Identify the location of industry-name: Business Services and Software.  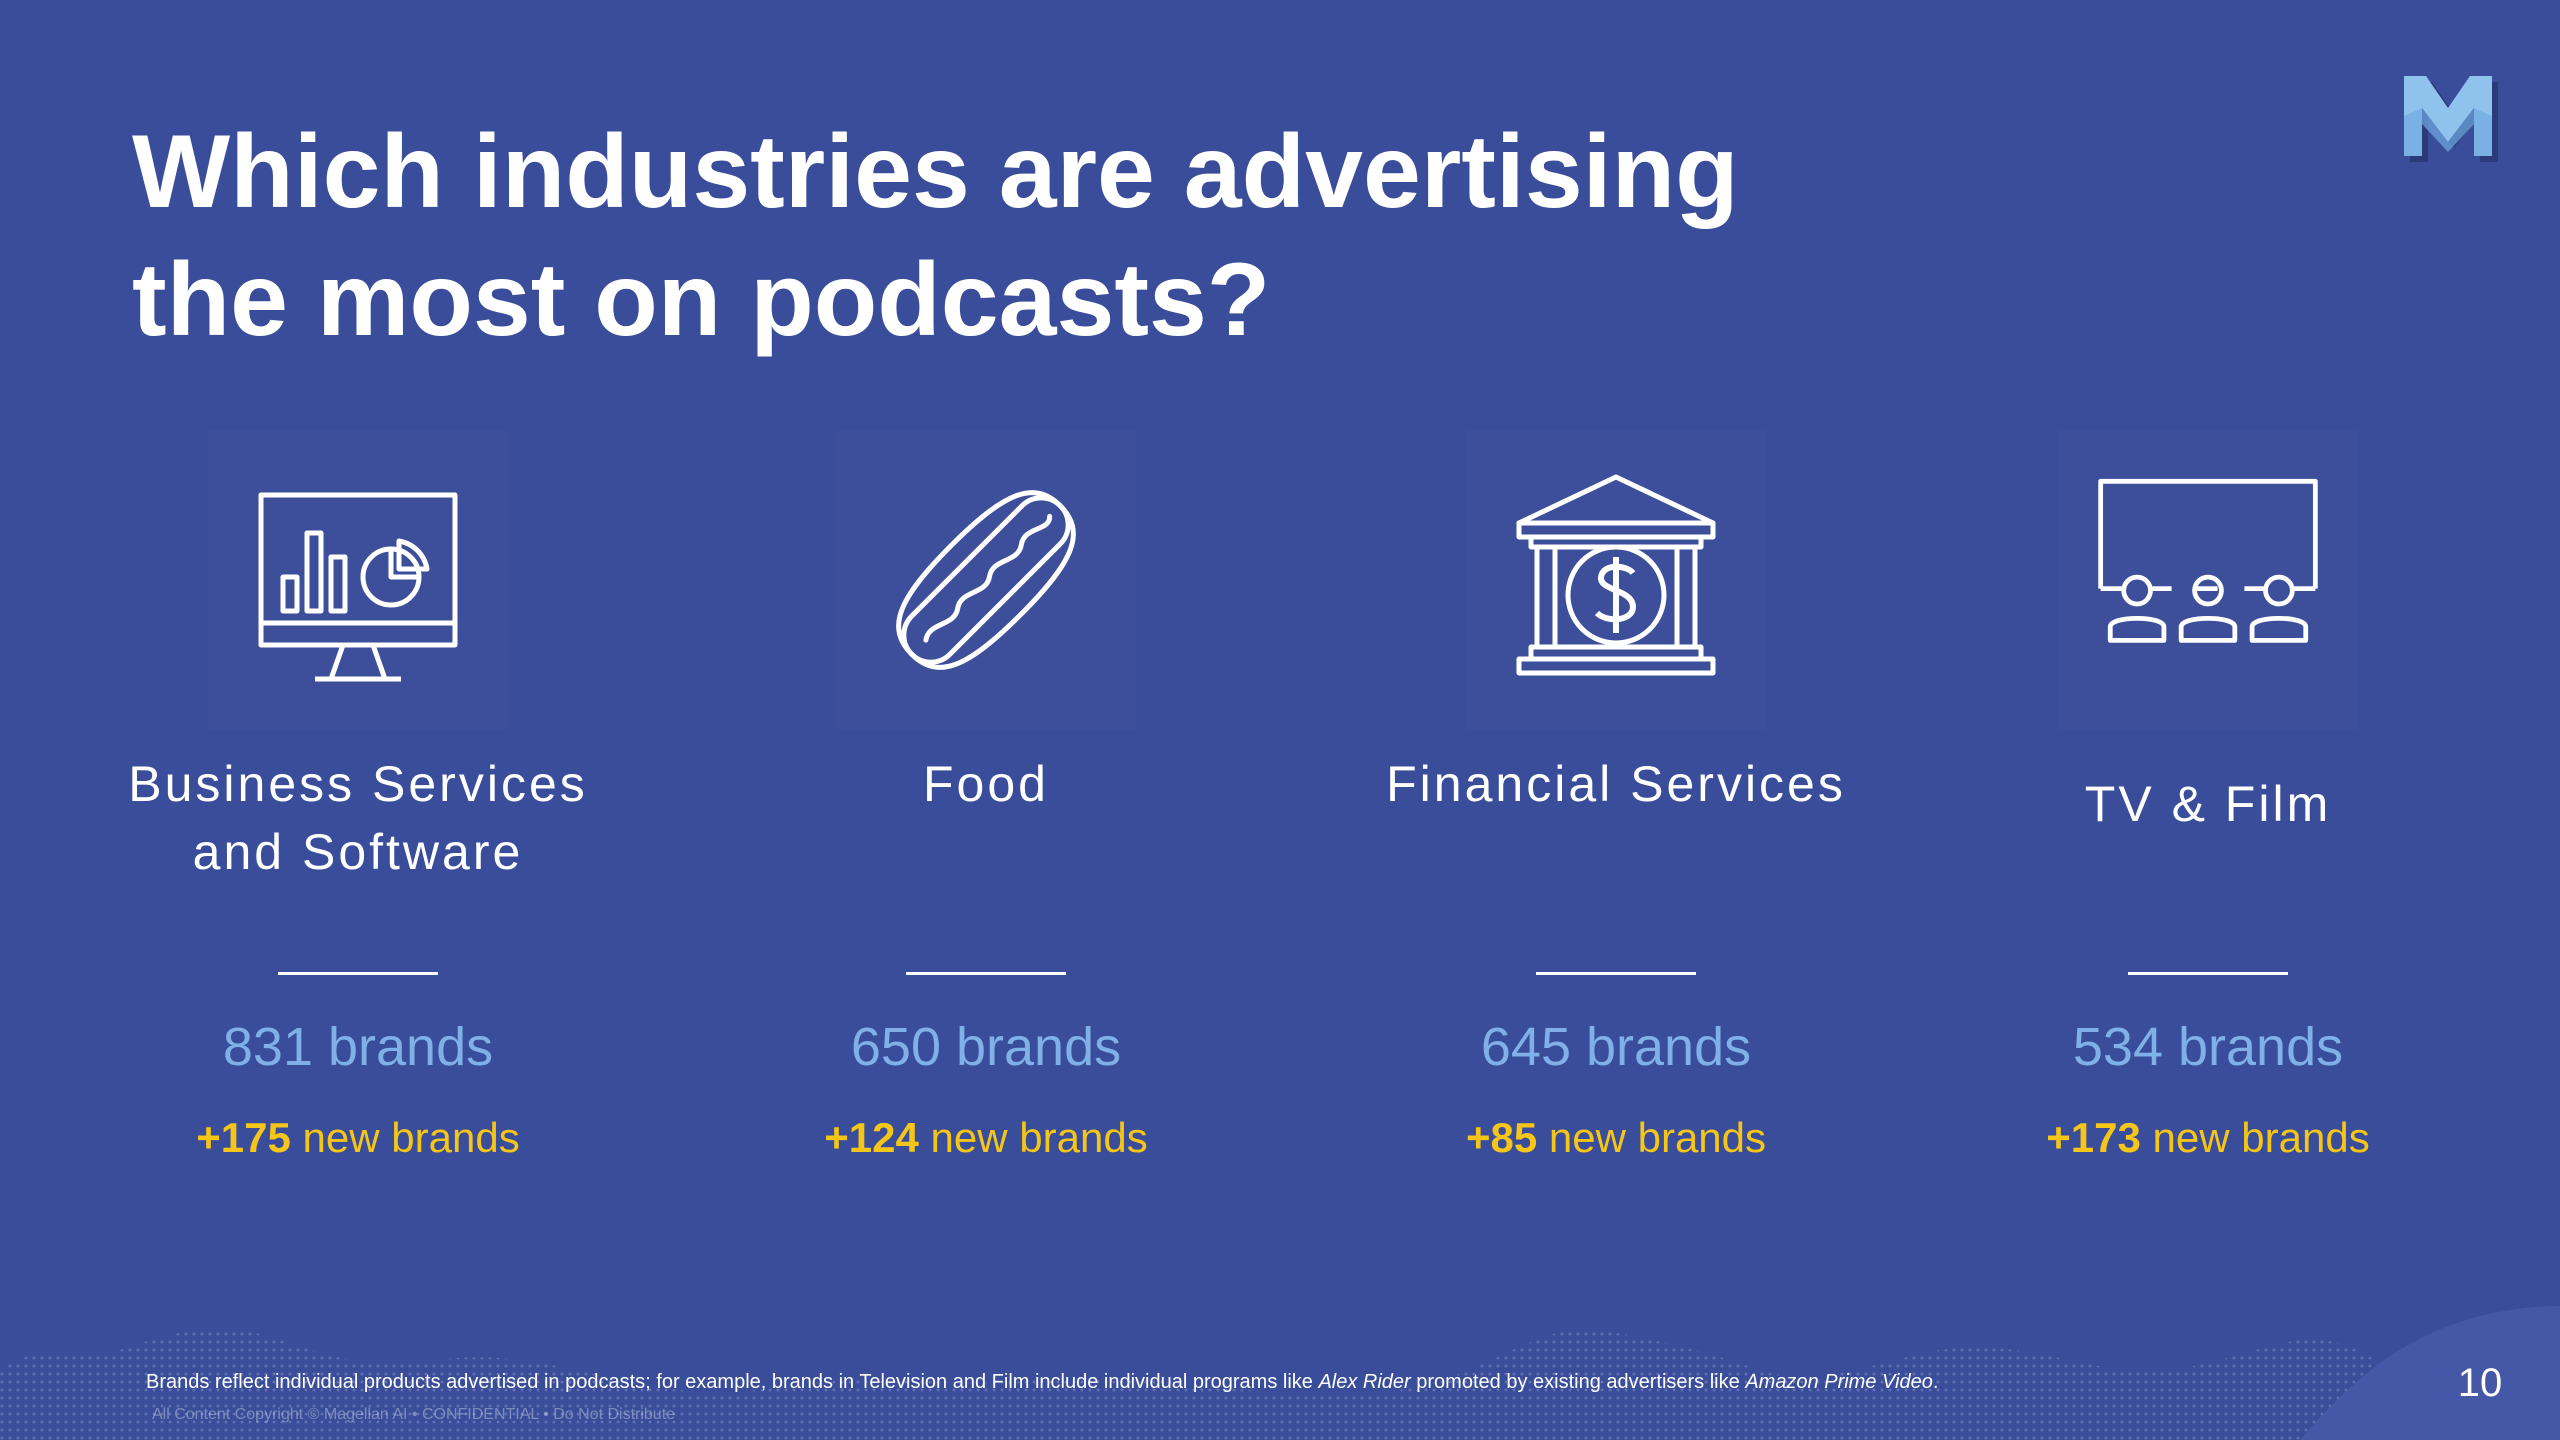
(358, 818).